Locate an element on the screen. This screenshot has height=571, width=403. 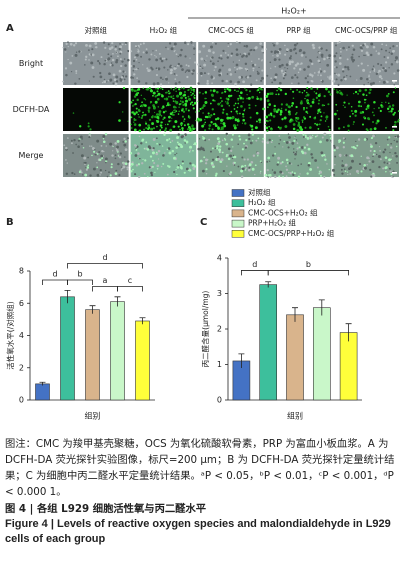
panel-label: B is located at coordinates (10, 222).